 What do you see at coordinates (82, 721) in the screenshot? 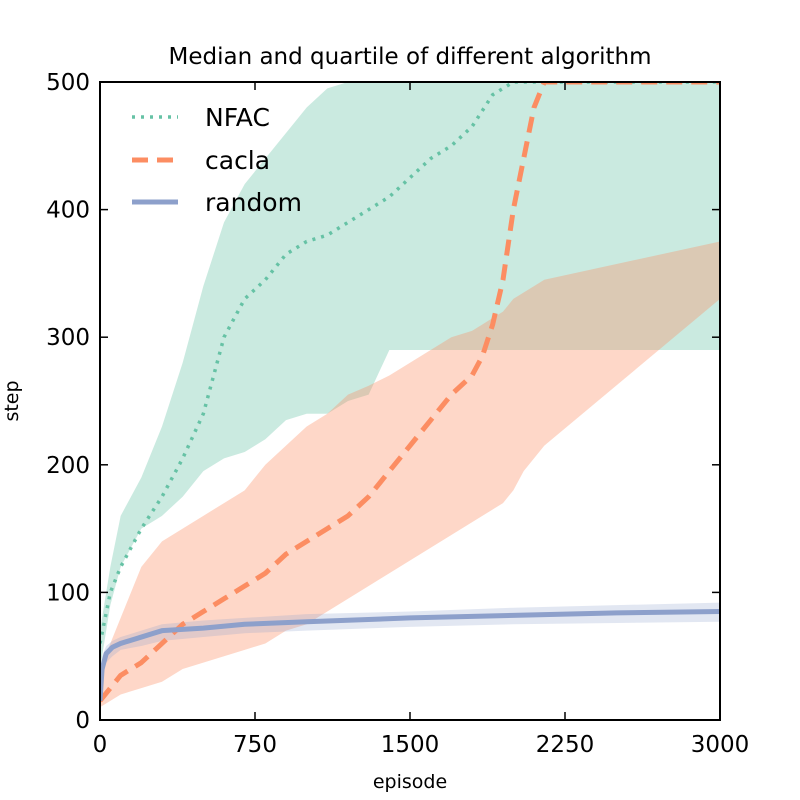
I see `y-tick-label: 0` at bounding box center [82, 721].